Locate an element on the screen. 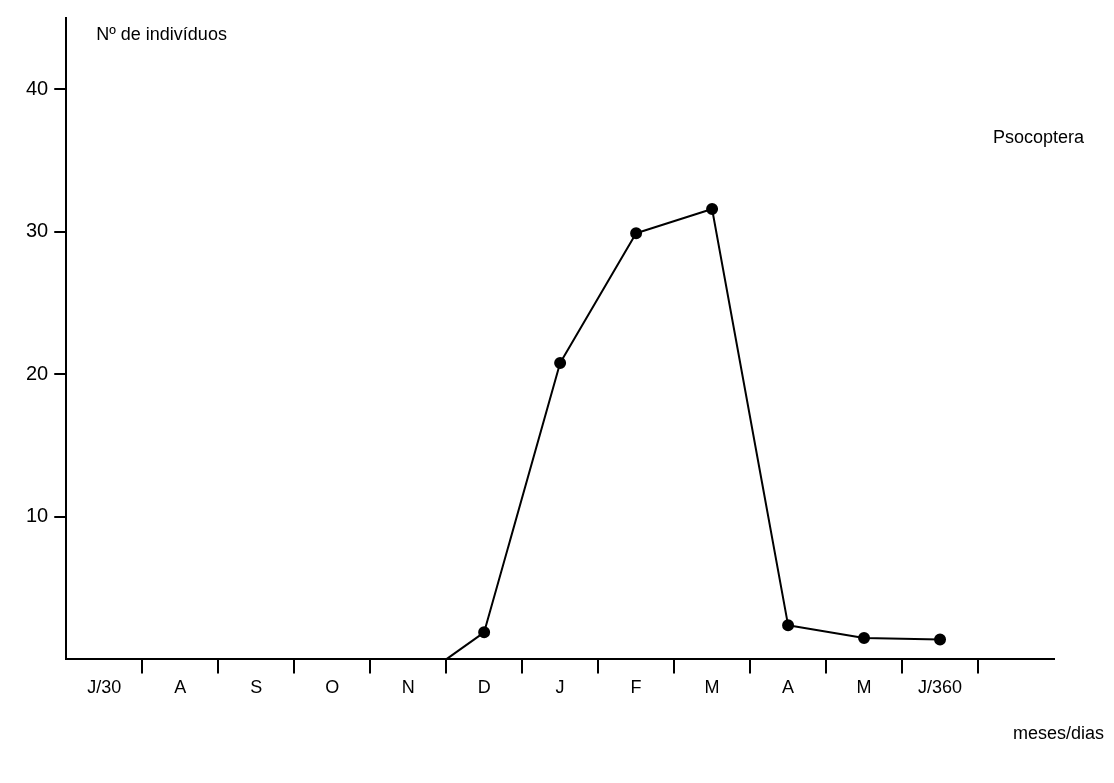 This screenshot has width=1114, height=783. y-tick-label: 30 is located at coordinates (37, 230).